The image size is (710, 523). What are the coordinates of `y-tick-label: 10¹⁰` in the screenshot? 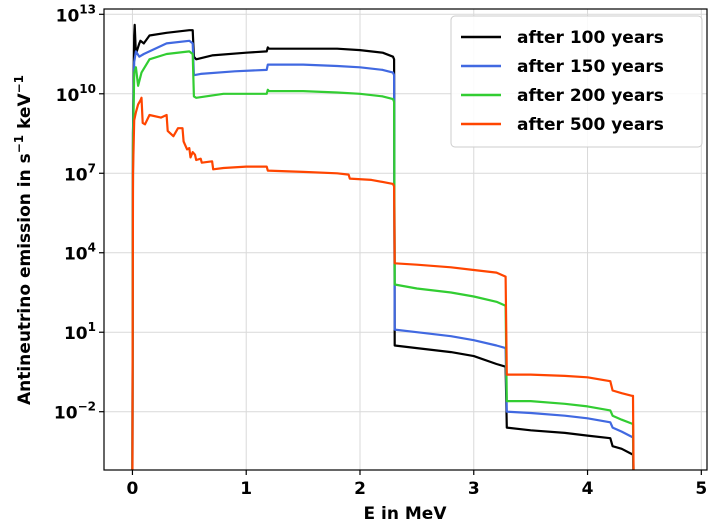 It's located at (76, 94).